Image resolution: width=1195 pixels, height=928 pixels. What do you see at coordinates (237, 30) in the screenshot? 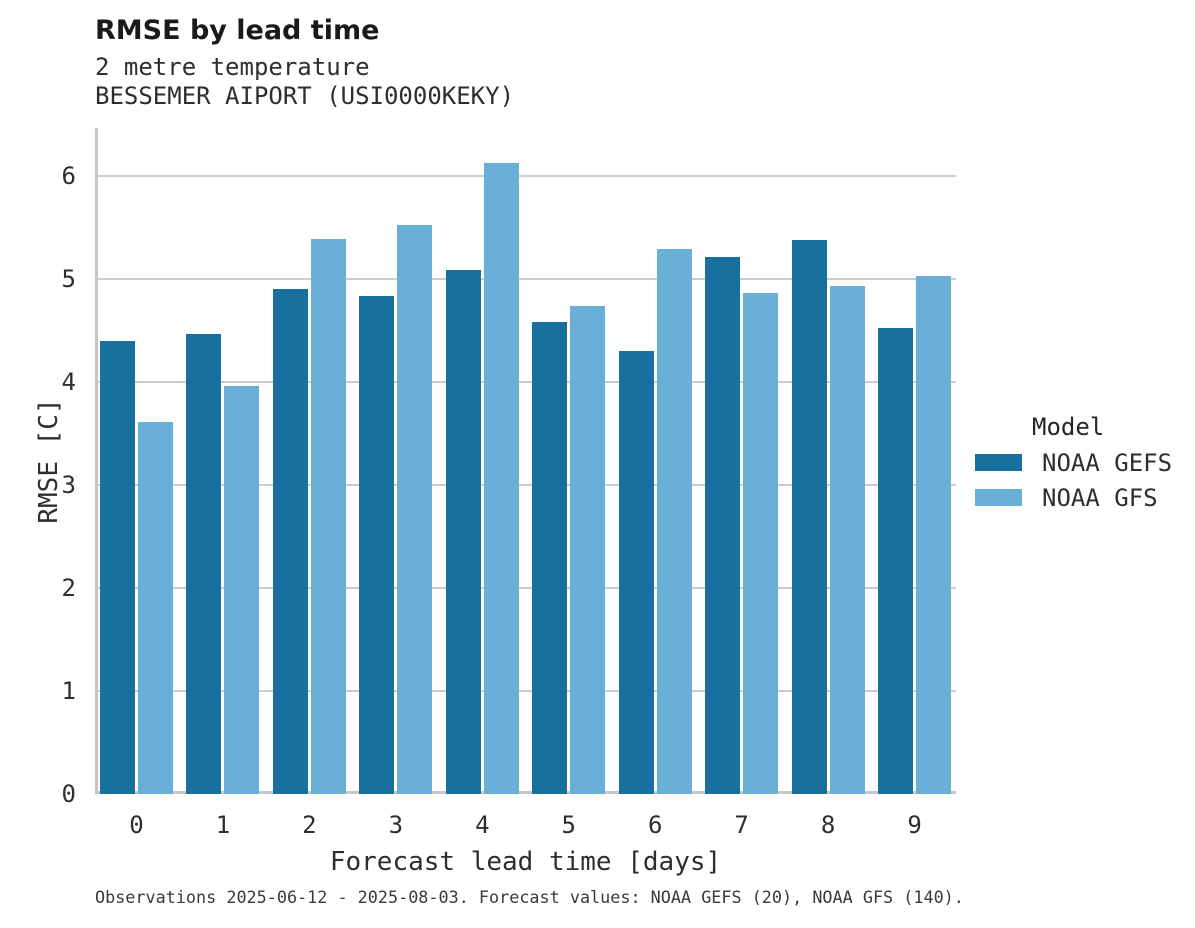
I see `chart-title: RMSE by lead time` at bounding box center [237, 30].